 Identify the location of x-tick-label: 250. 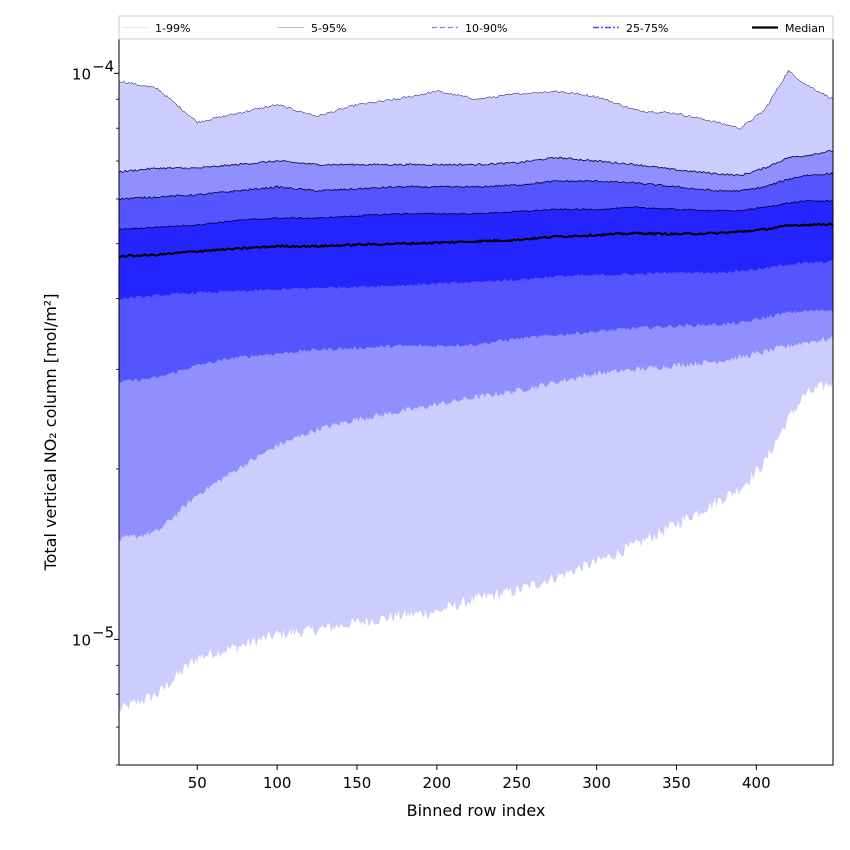
(516, 783).